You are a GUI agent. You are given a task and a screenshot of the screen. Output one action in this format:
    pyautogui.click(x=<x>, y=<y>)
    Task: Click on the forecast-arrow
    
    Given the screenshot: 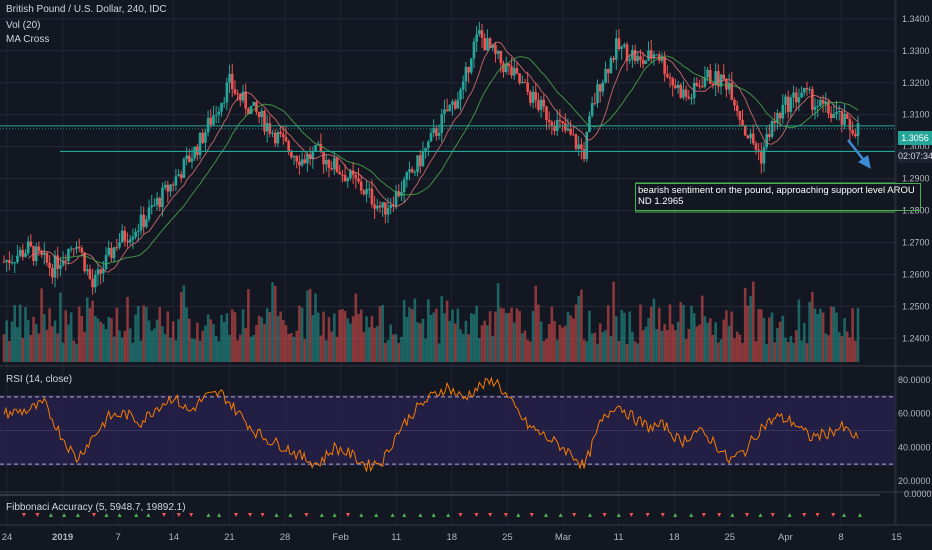 What is the action you would take?
    pyautogui.click(x=859, y=154)
    